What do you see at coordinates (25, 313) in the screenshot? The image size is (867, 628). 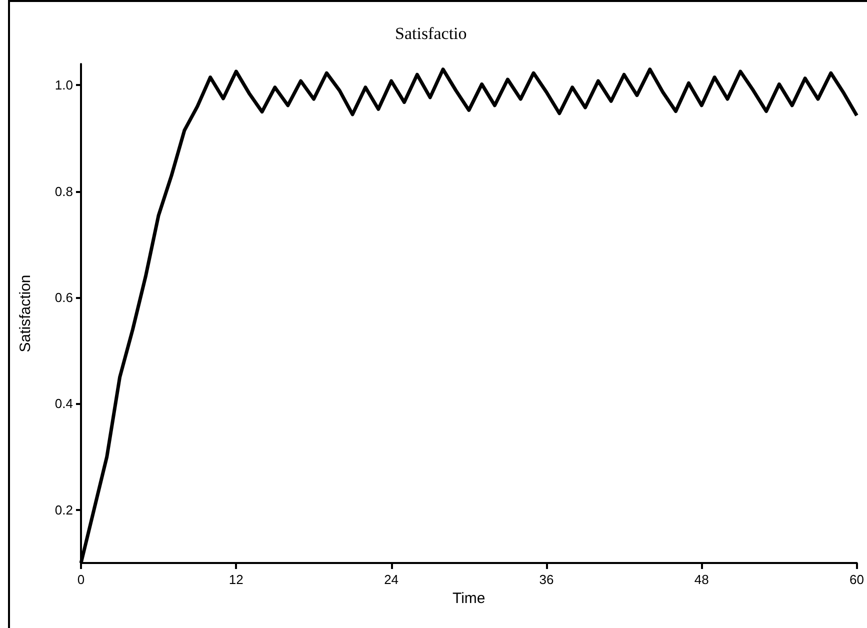 I see `y-axis-title: Satisfaction` at bounding box center [25, 313].